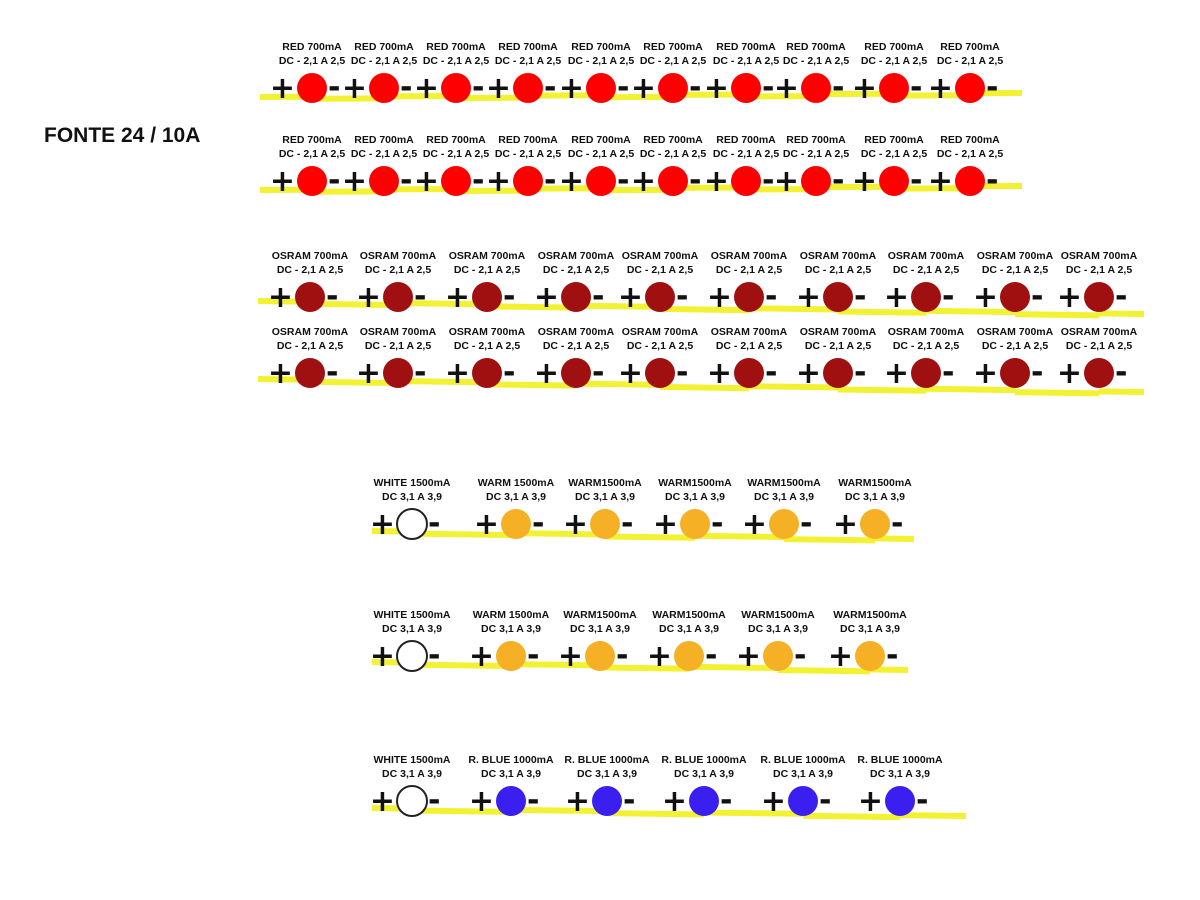  I want to click on led-blue-circle, so click(803, 801).